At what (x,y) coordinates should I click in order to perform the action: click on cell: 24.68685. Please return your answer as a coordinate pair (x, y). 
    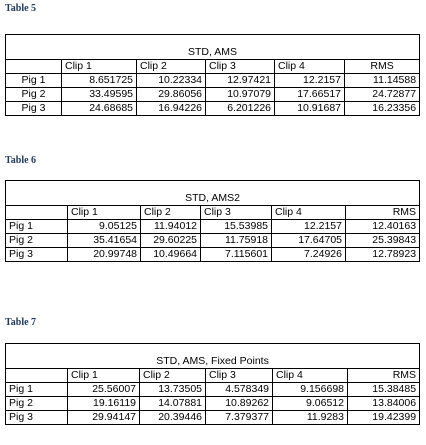
    Looking at the image, I should click on (99, 108).